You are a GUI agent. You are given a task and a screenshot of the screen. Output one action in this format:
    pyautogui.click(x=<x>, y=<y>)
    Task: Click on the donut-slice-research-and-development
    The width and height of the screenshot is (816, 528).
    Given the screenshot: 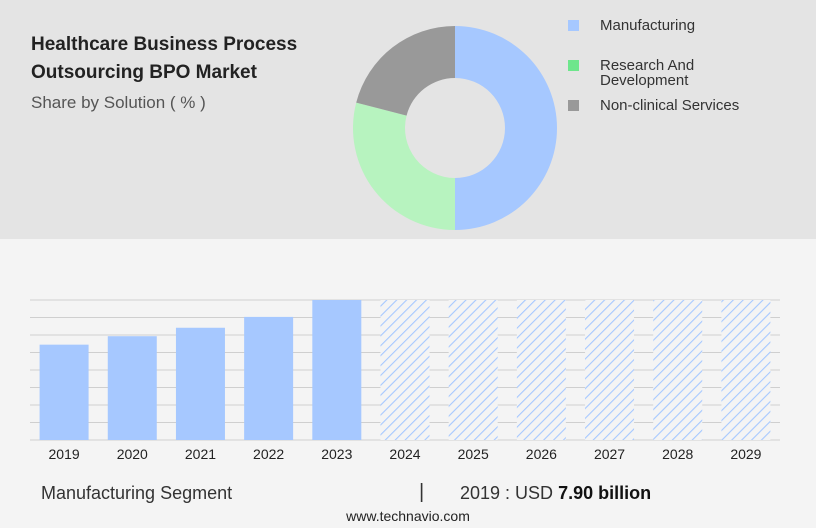 What is the action you would take?
    pyautogui.click(x=404, y=166)
    